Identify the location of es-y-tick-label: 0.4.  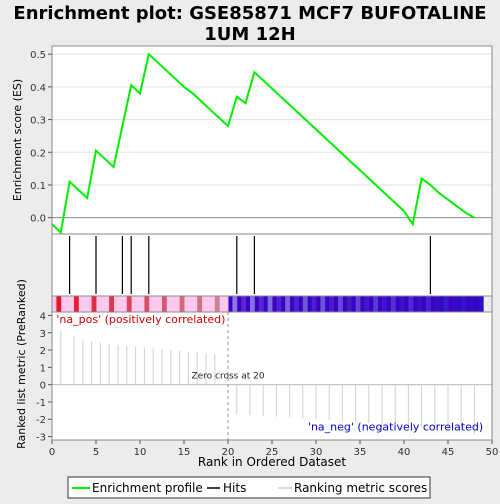
(38, 88).